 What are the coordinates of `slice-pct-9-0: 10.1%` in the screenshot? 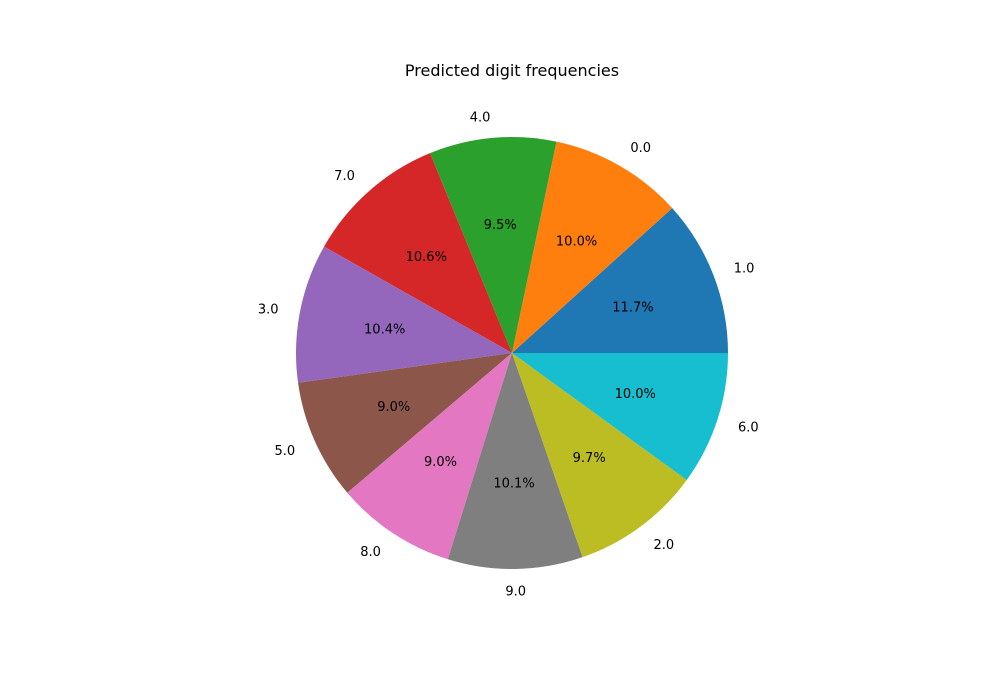 It's located at (513, 484).